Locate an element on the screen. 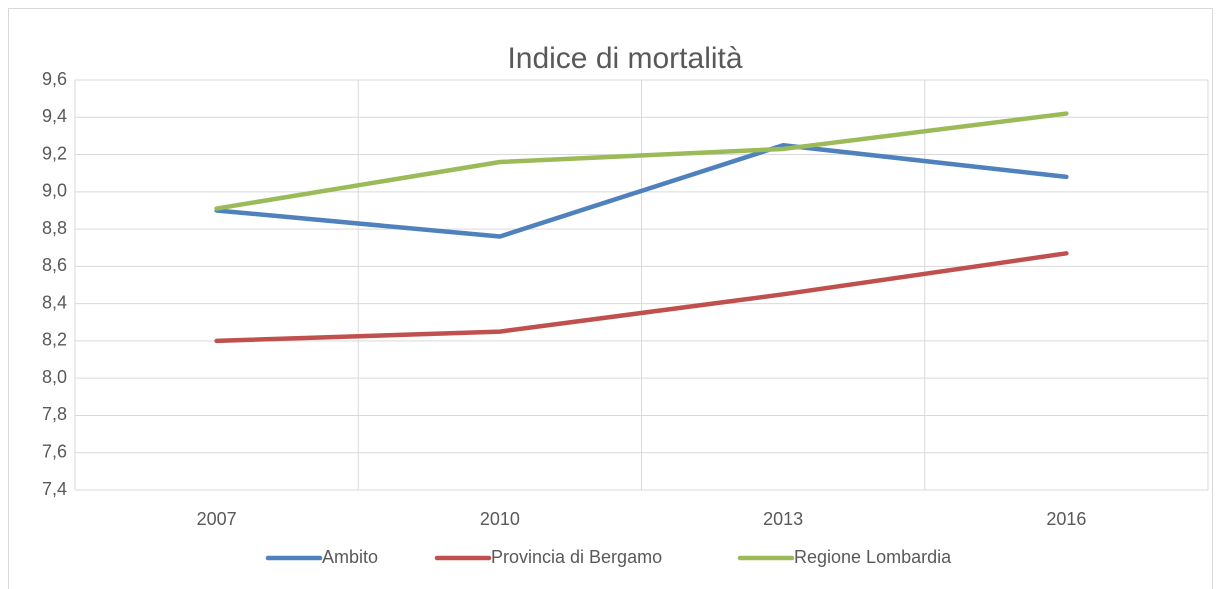 The width and height of the screenshot is (1221, 589). y-tick-label: 7,8 is located at coordinates (54, 414).